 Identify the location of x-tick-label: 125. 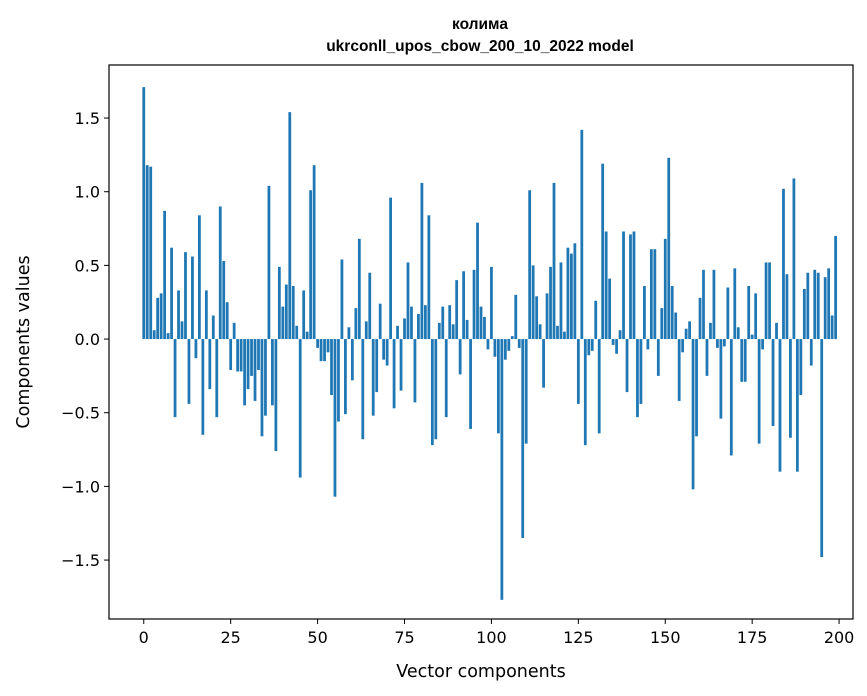
(578, 637).